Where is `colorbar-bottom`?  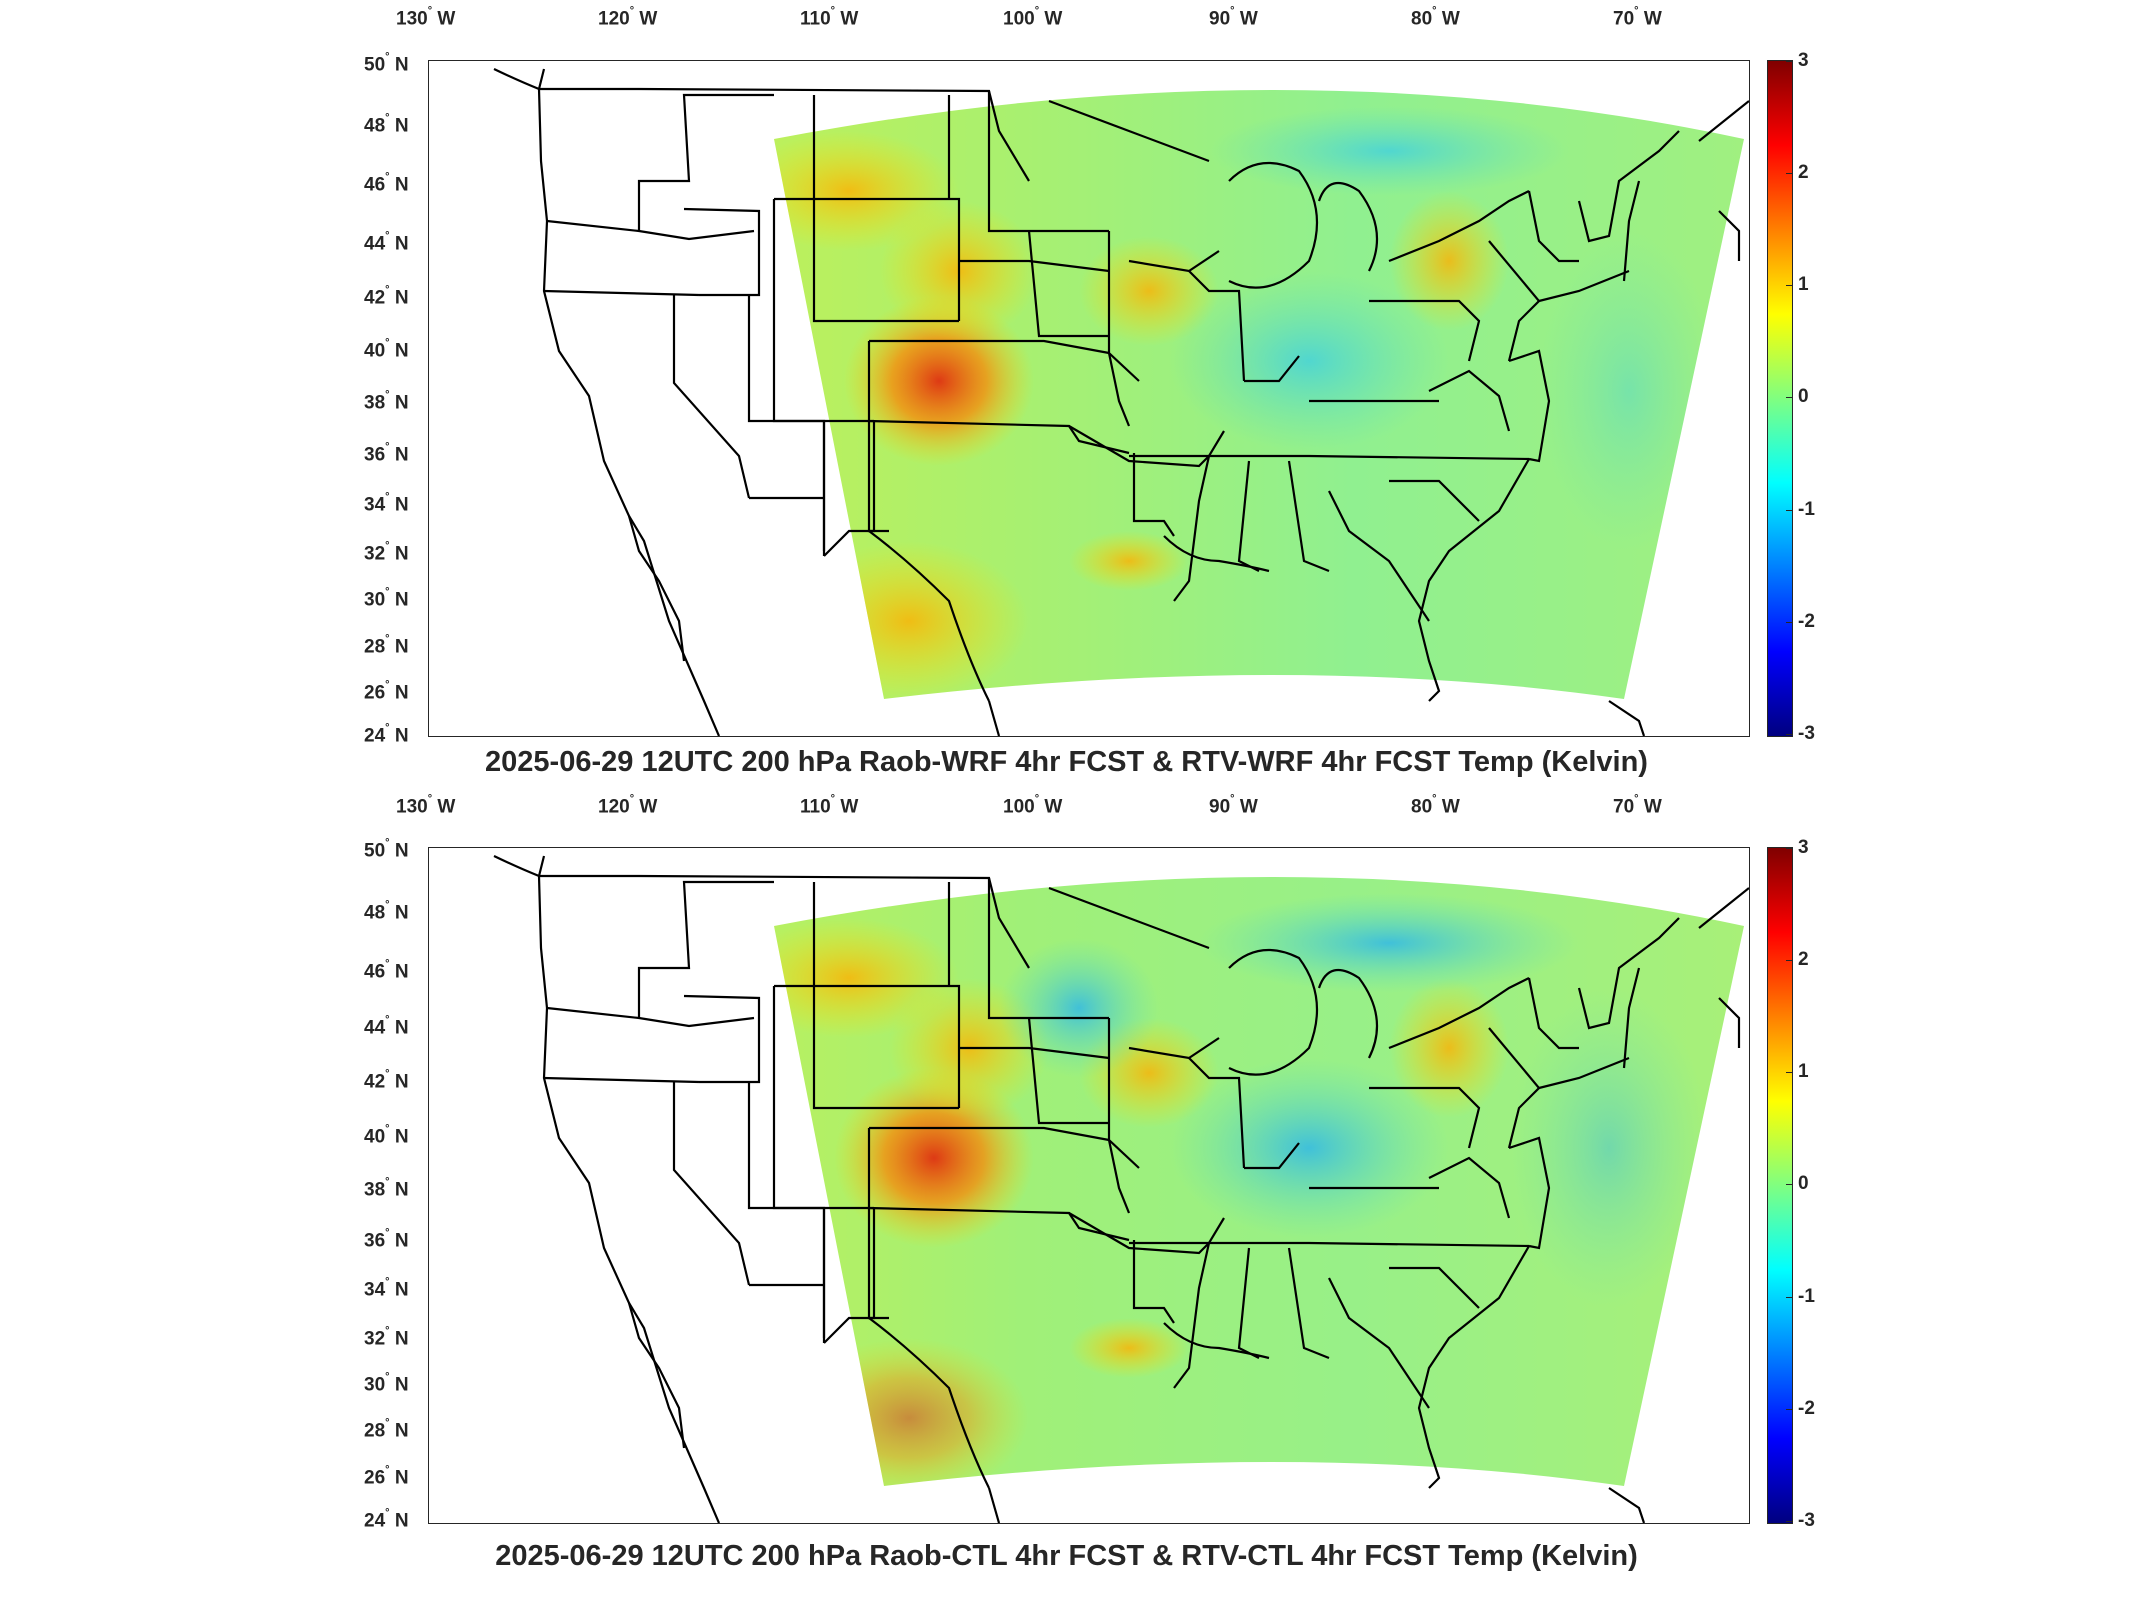
colorbar-bottom is located at coordinates (1780, 1185).